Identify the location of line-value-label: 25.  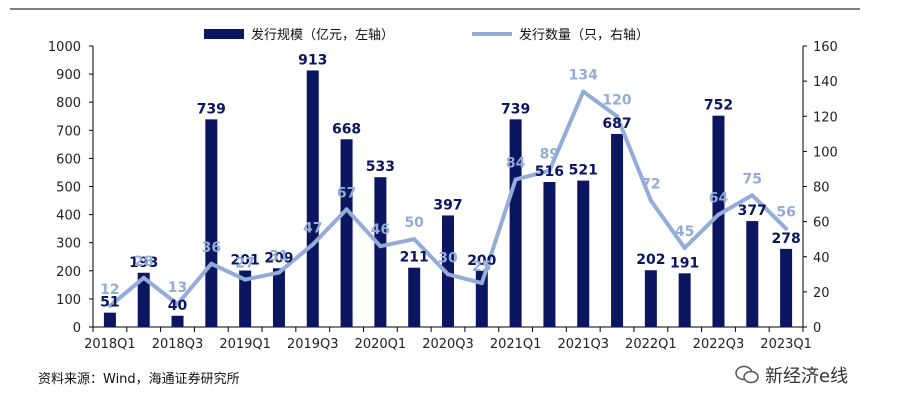
(481, 267).